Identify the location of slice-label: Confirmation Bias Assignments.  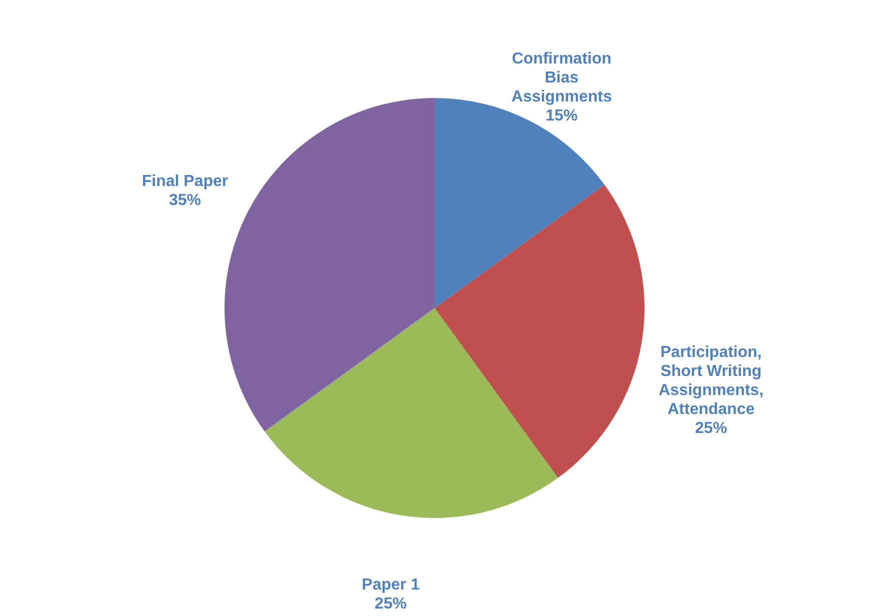
(561, 78).